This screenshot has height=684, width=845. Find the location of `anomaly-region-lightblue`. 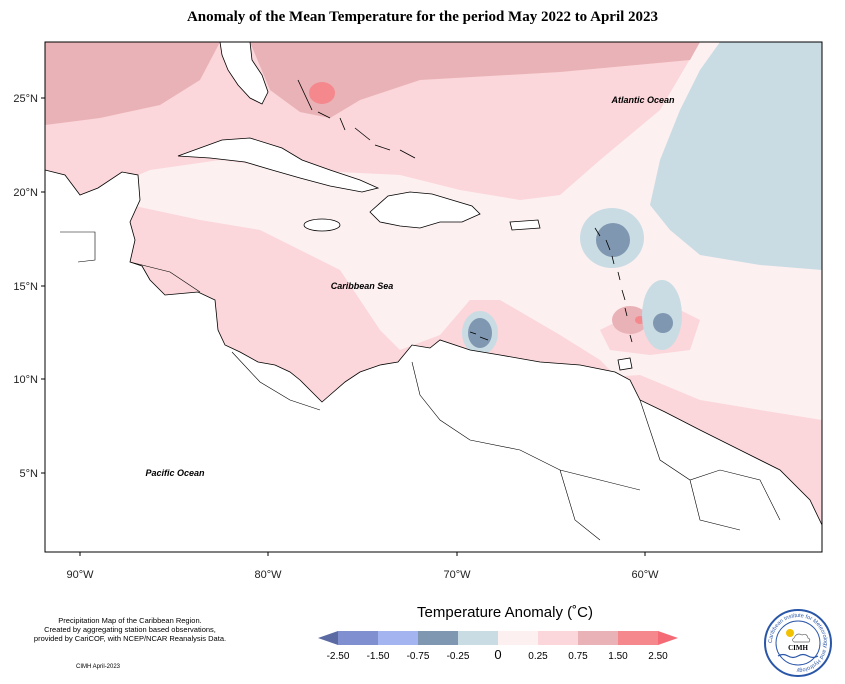

anomaly-region-lightblue is located at coordinates (736, 156).